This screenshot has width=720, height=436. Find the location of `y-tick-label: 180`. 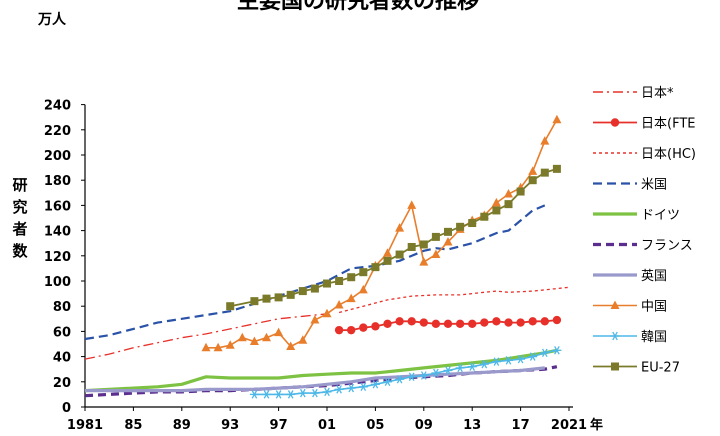

y-tick-label: 180 is located at coordinates (57, 181).